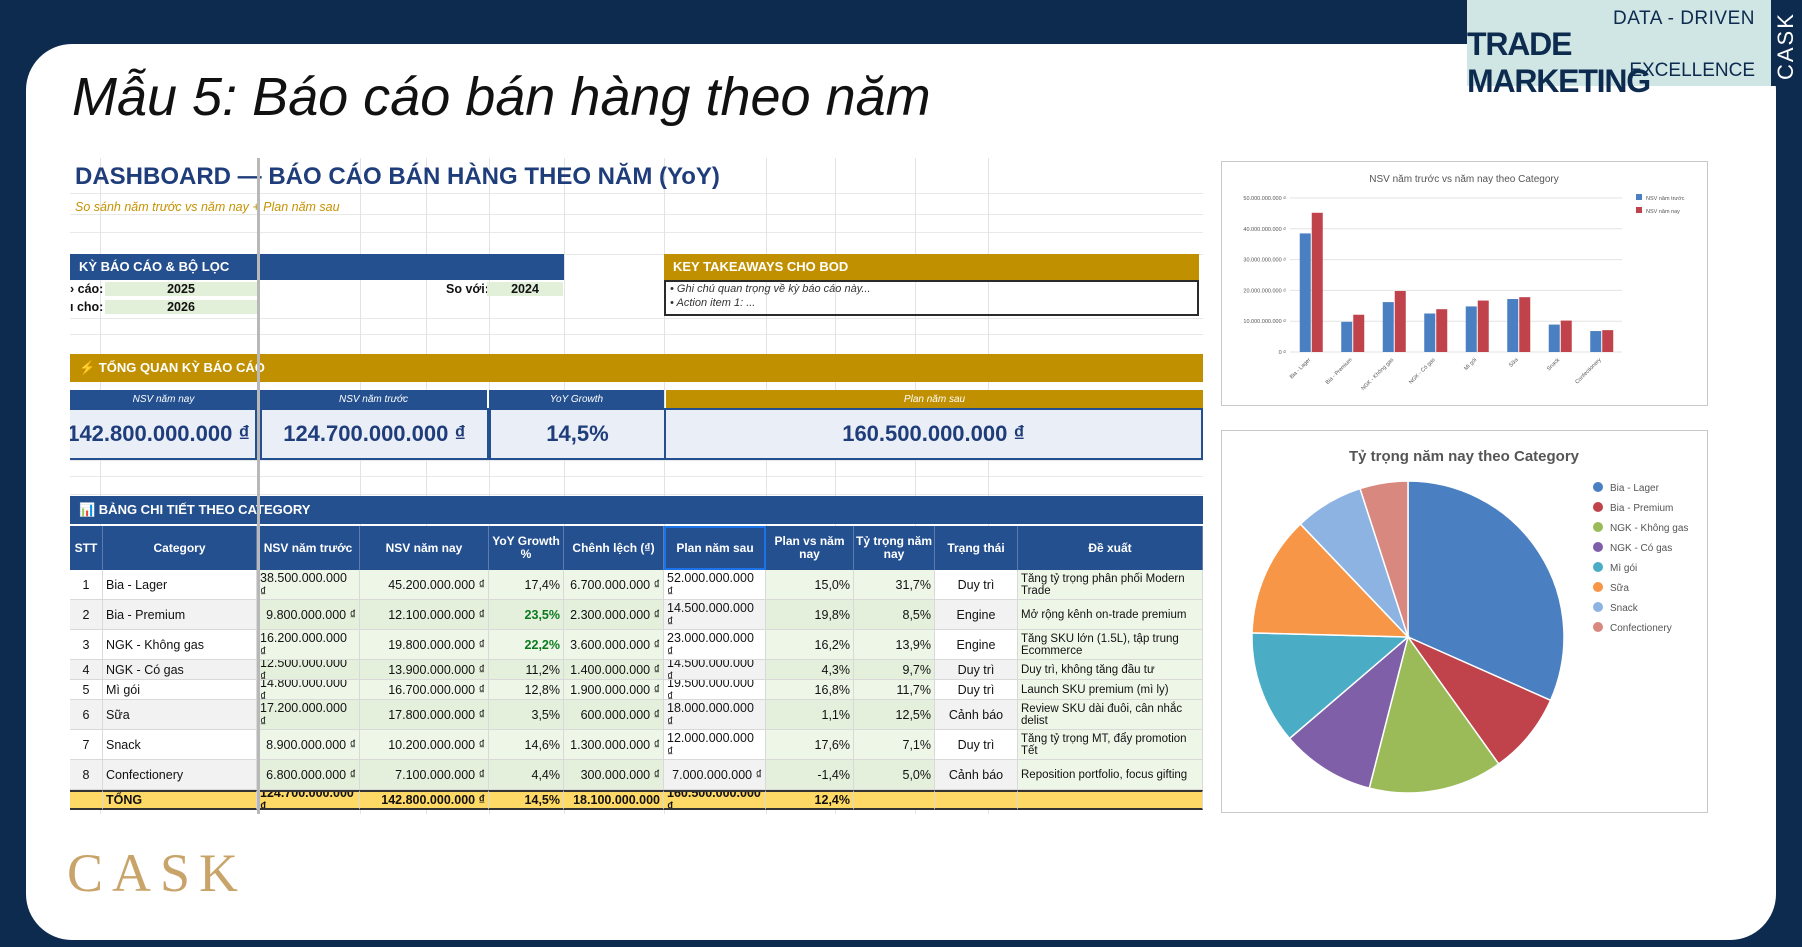 The width and height of the screenshot is (1802, 947). Describe the element at coordinates (308, 548) in the screenshot. I see `column-header-nsv-previous: NSV năm trước` at that location.